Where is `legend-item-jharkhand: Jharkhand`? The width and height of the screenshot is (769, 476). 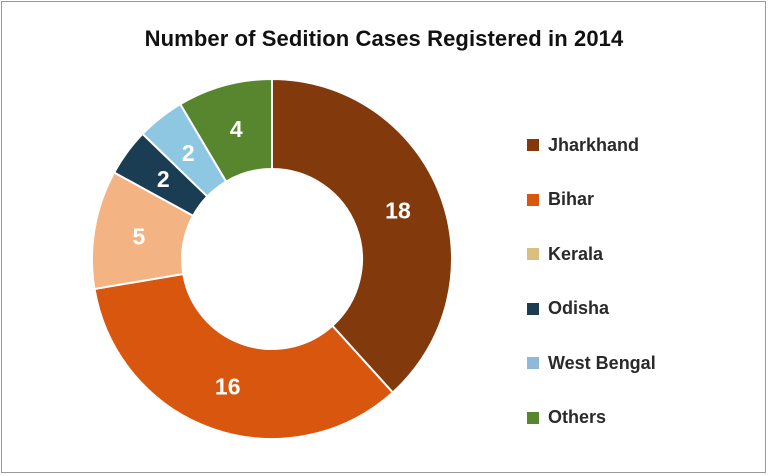 legend-item-jharkhand: Jharkhand is located at coordinates (591, 145).